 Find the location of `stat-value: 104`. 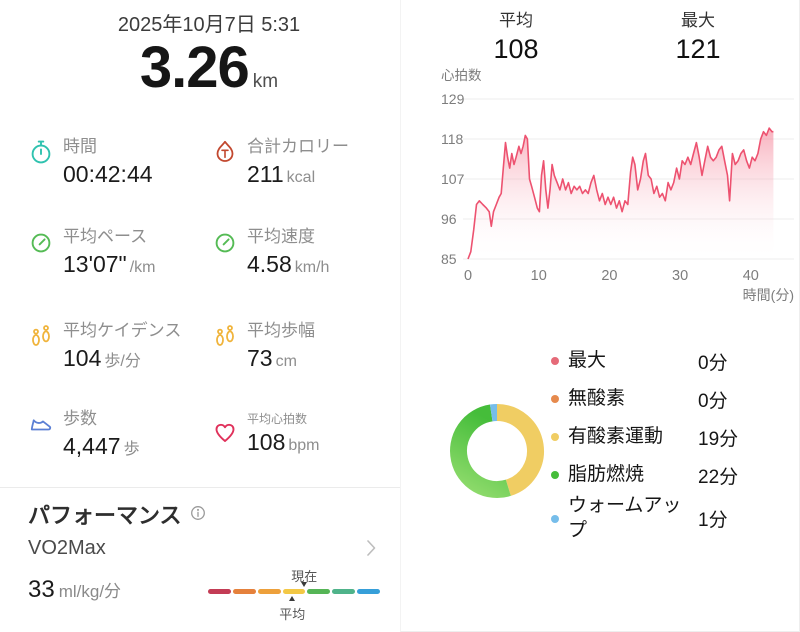

stat-value: 104 is located at coordinates (82, 357).